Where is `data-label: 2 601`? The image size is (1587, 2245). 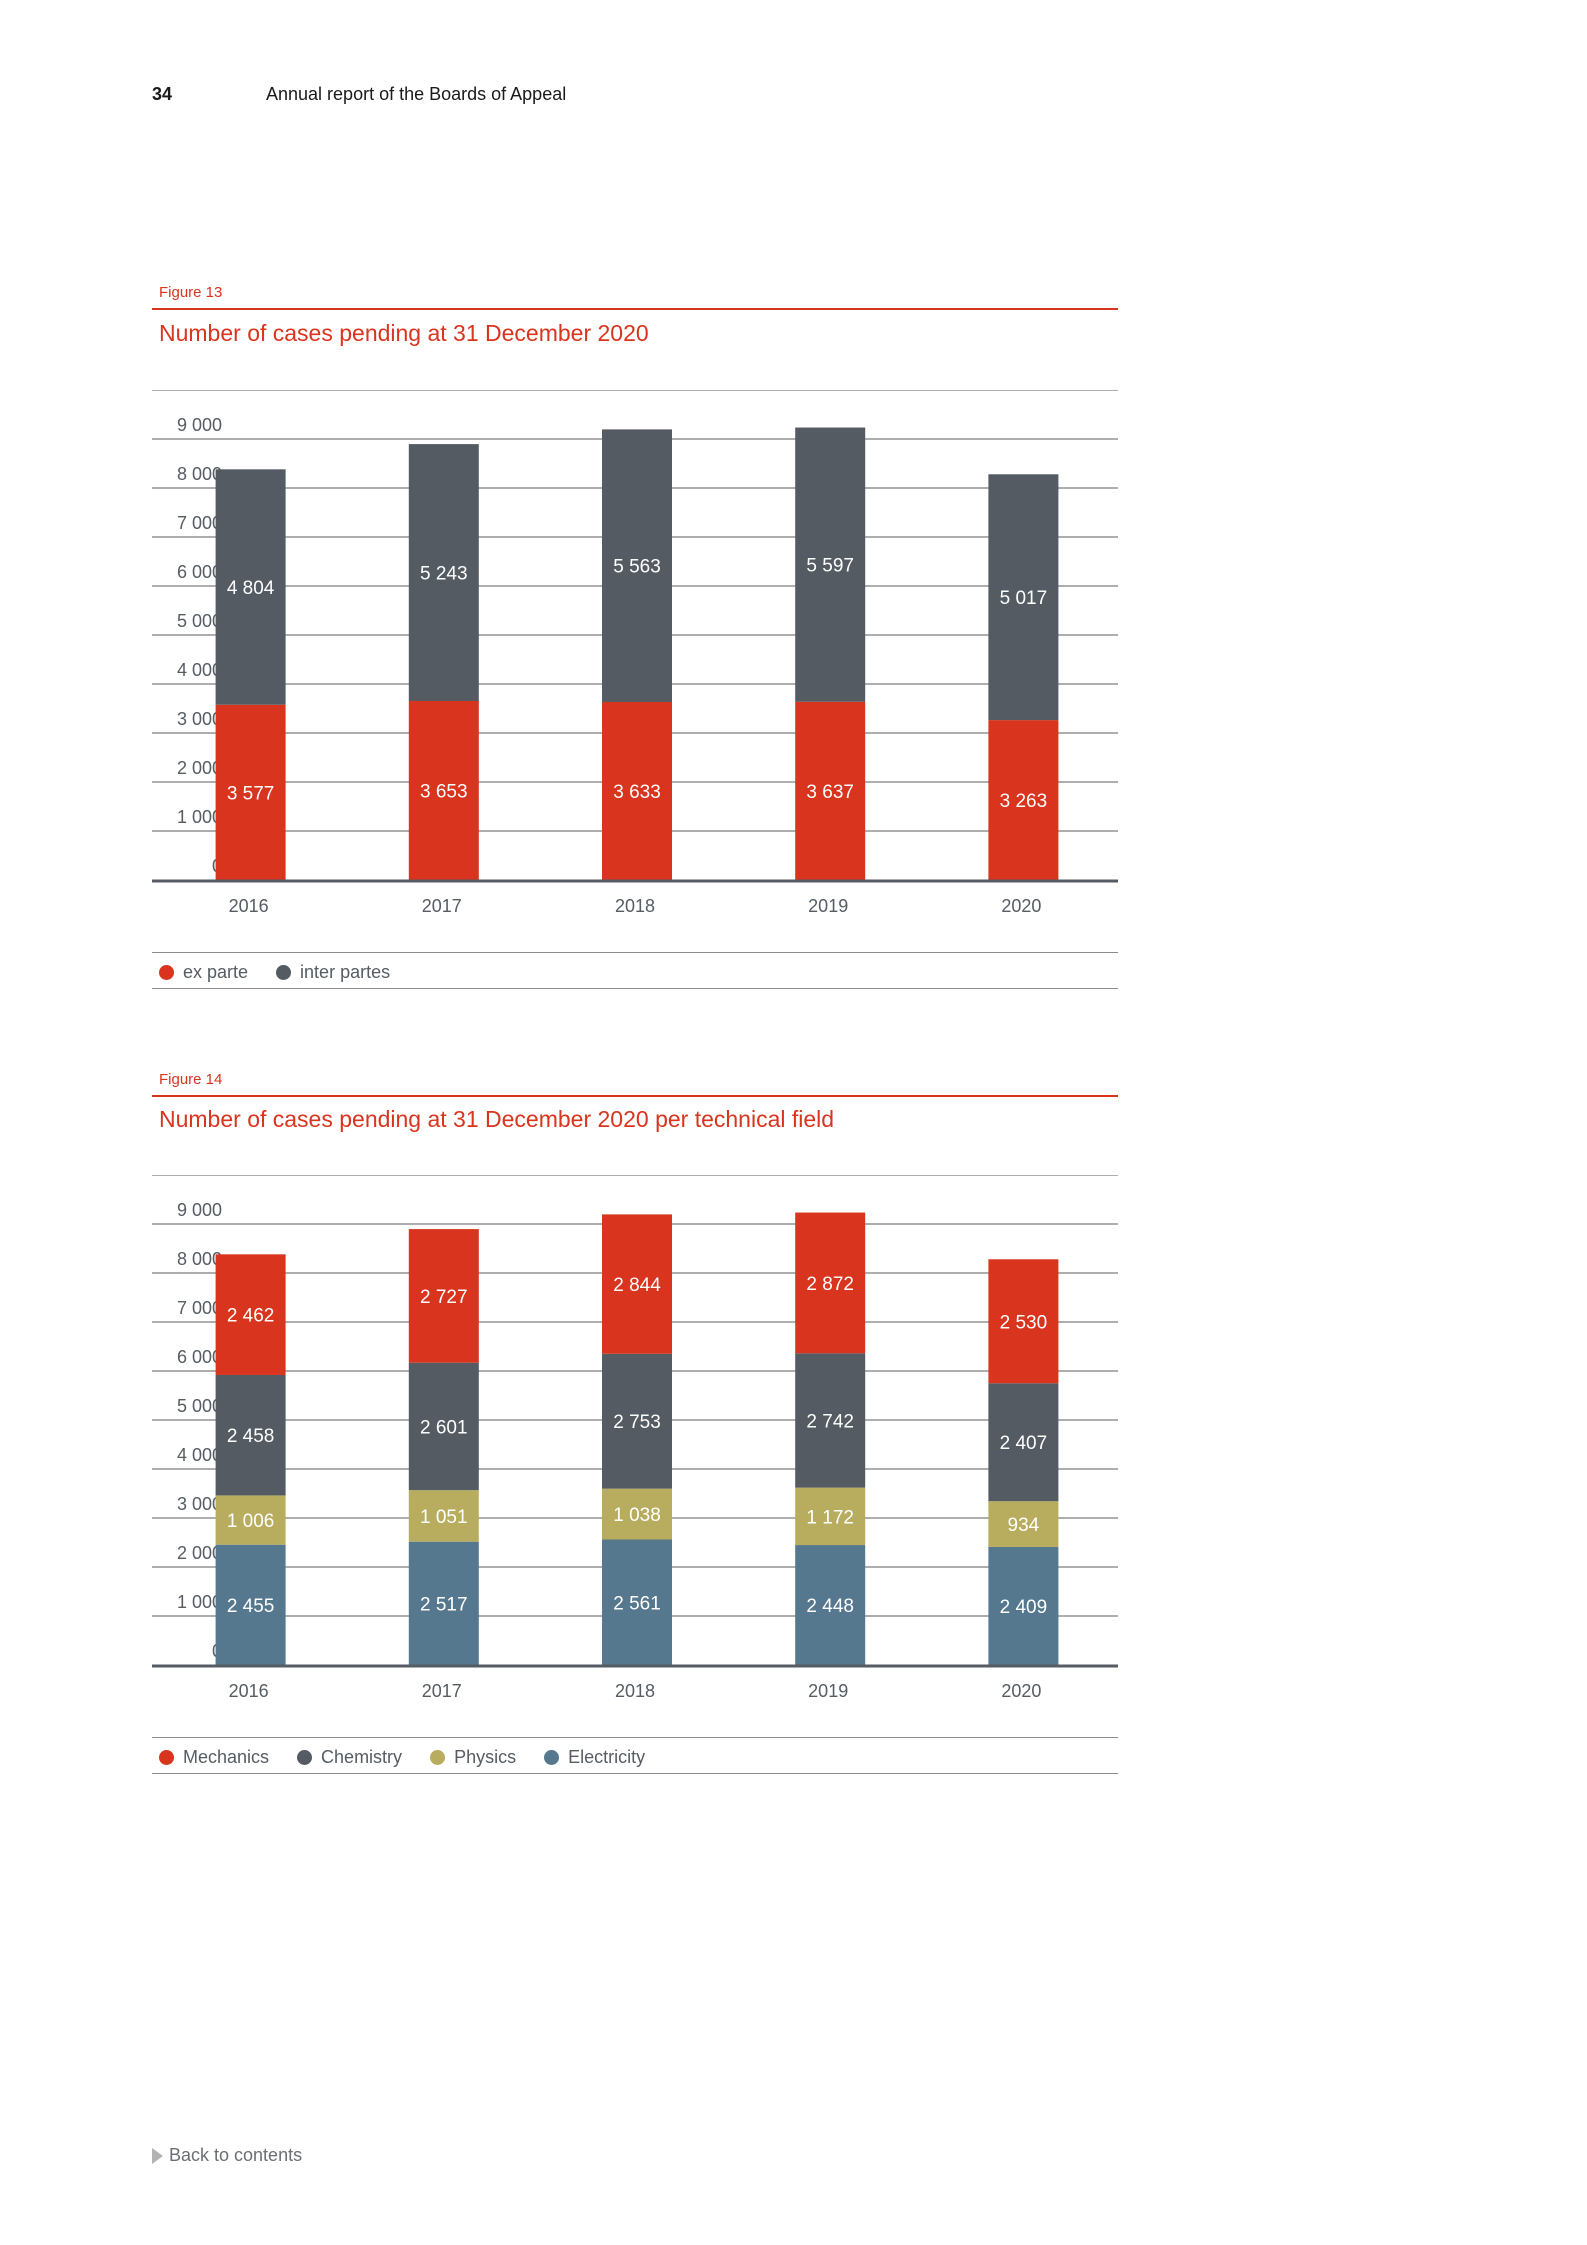 data-label: 2 601 is located at coordinates (444, 1427).